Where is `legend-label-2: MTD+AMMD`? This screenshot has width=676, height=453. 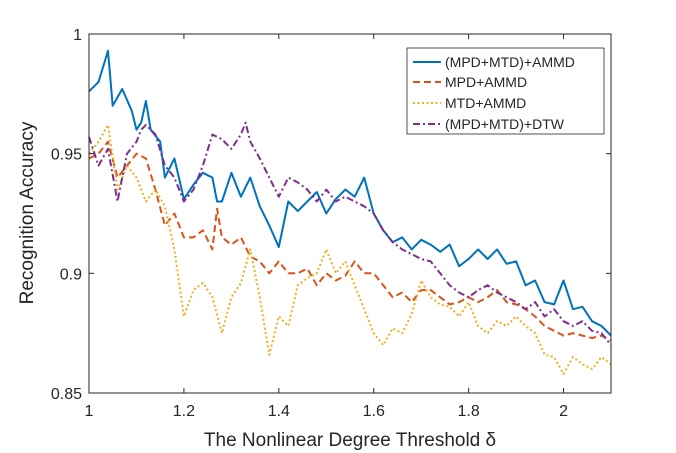 legend-label-2: MTD+AMMD is located at coordinates (485, 103).